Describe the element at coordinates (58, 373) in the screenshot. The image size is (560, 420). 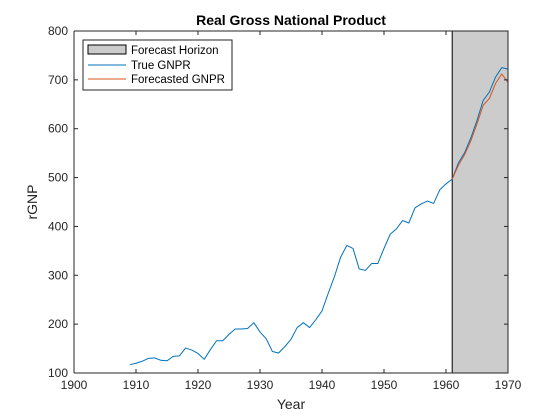
I see `y-tick-label: 100` at that location.